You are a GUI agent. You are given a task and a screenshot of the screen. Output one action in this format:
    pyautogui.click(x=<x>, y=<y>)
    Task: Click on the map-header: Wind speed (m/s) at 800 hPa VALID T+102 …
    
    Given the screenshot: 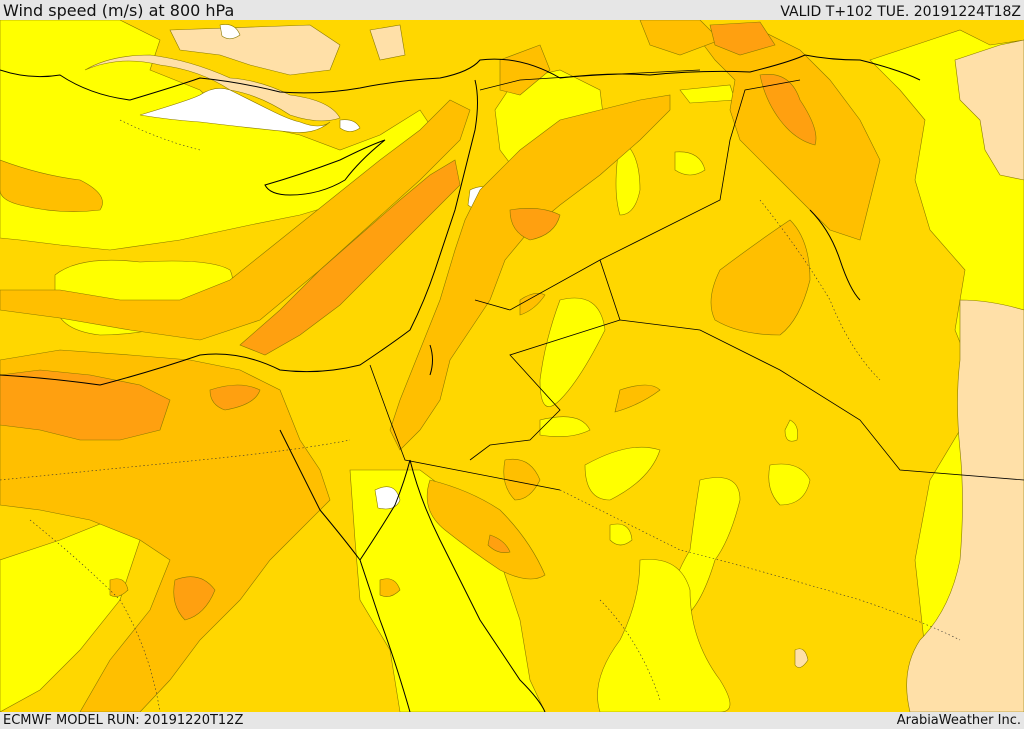 What is the action you would take?
    pyautogui.click(x=512, y=10)
    